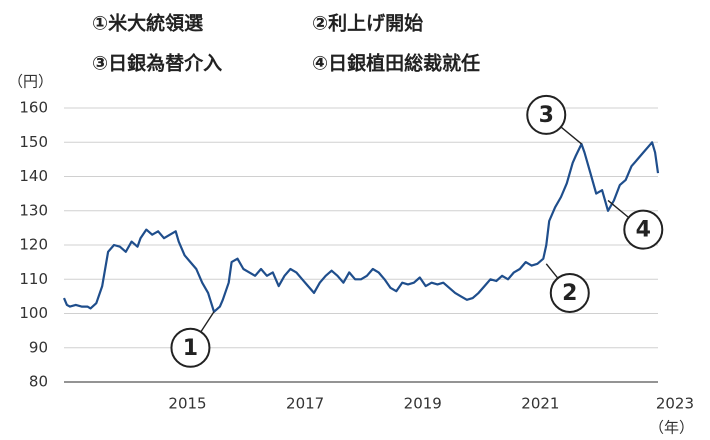 This screenshot has height=440, width=710. I want to click on y-tick-label: 100, so click(33, 313).